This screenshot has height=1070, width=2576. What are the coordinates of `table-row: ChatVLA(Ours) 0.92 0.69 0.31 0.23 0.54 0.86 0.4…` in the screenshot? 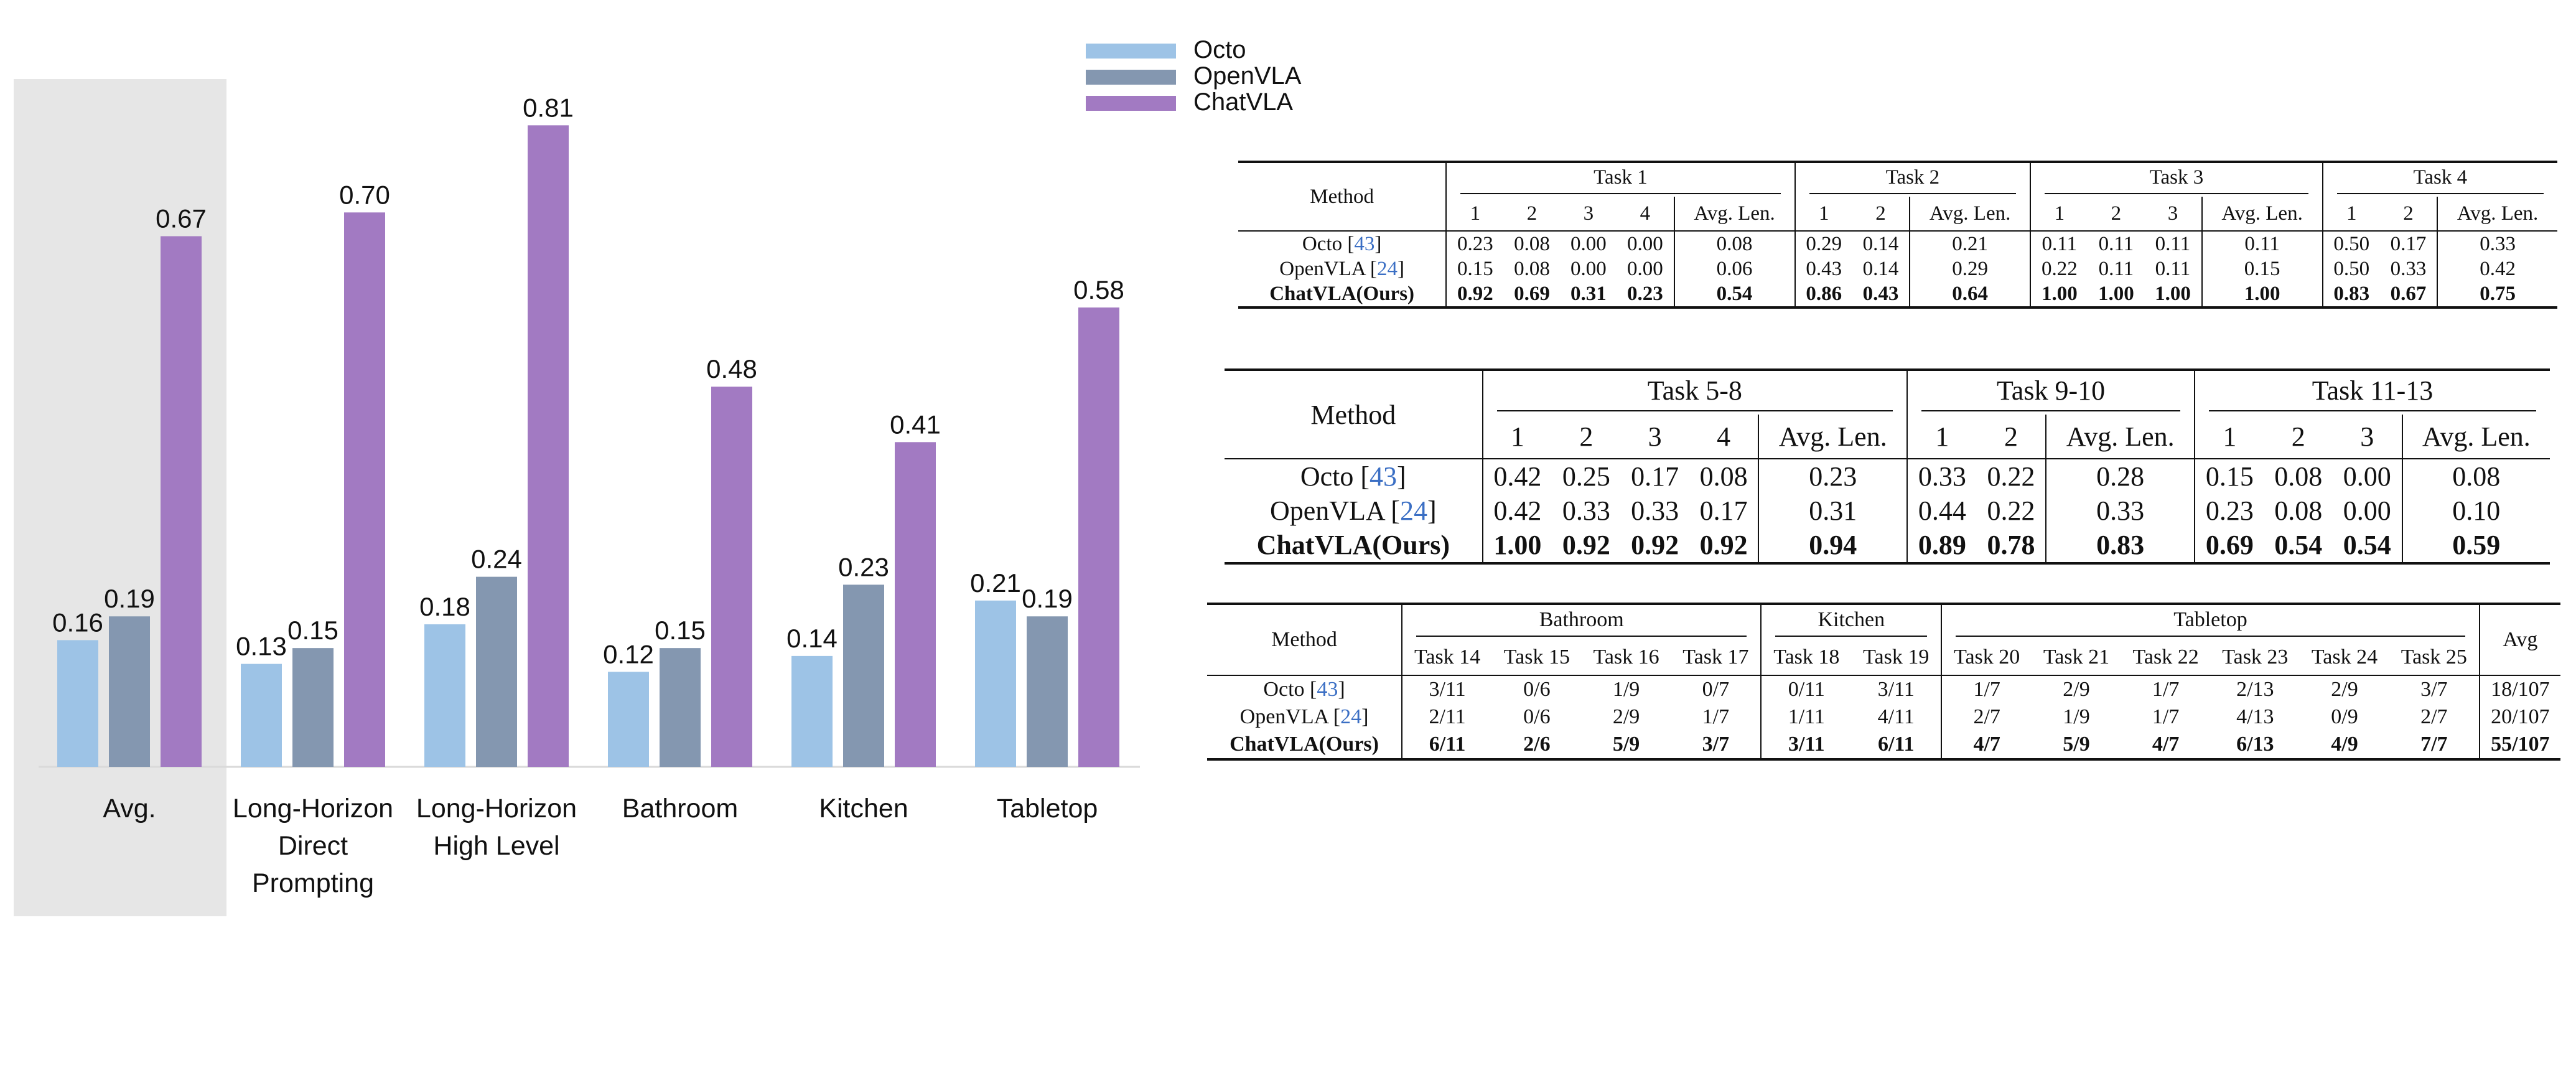 It's located at (1897, 295).